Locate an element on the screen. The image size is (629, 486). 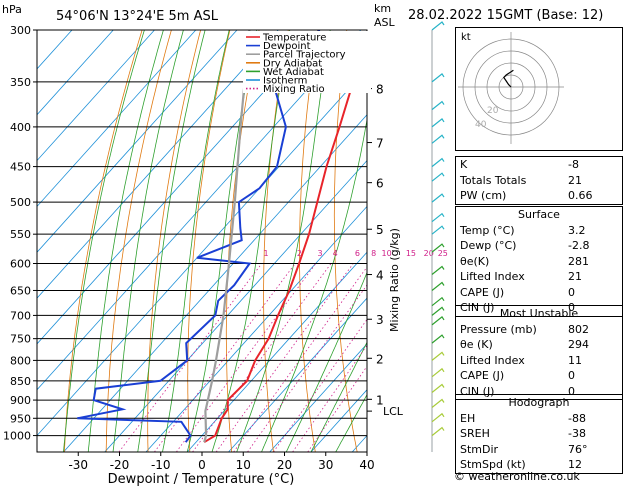
hodograph-stat-value: 12 is located at coordinates (575, 464).